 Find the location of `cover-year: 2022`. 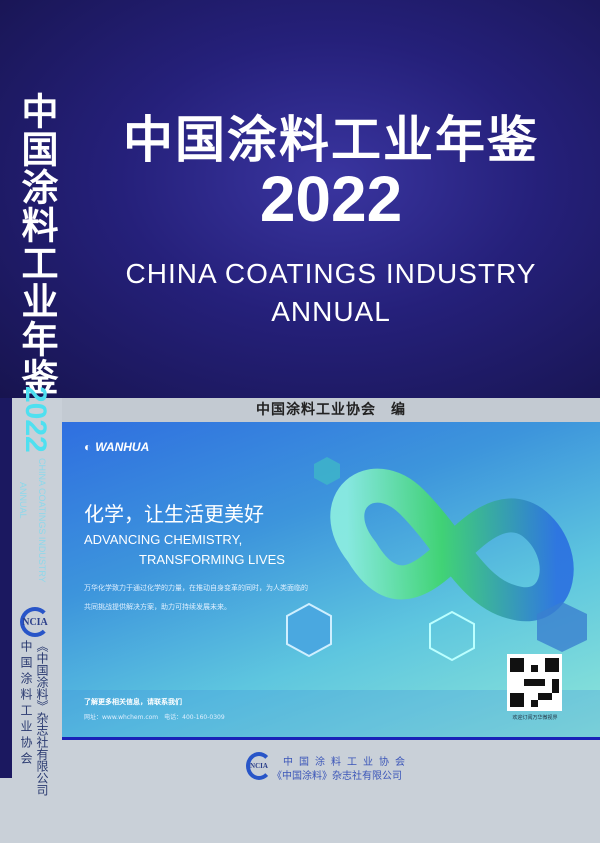

cover-year: 2022 is located at coordinates (331, 199).